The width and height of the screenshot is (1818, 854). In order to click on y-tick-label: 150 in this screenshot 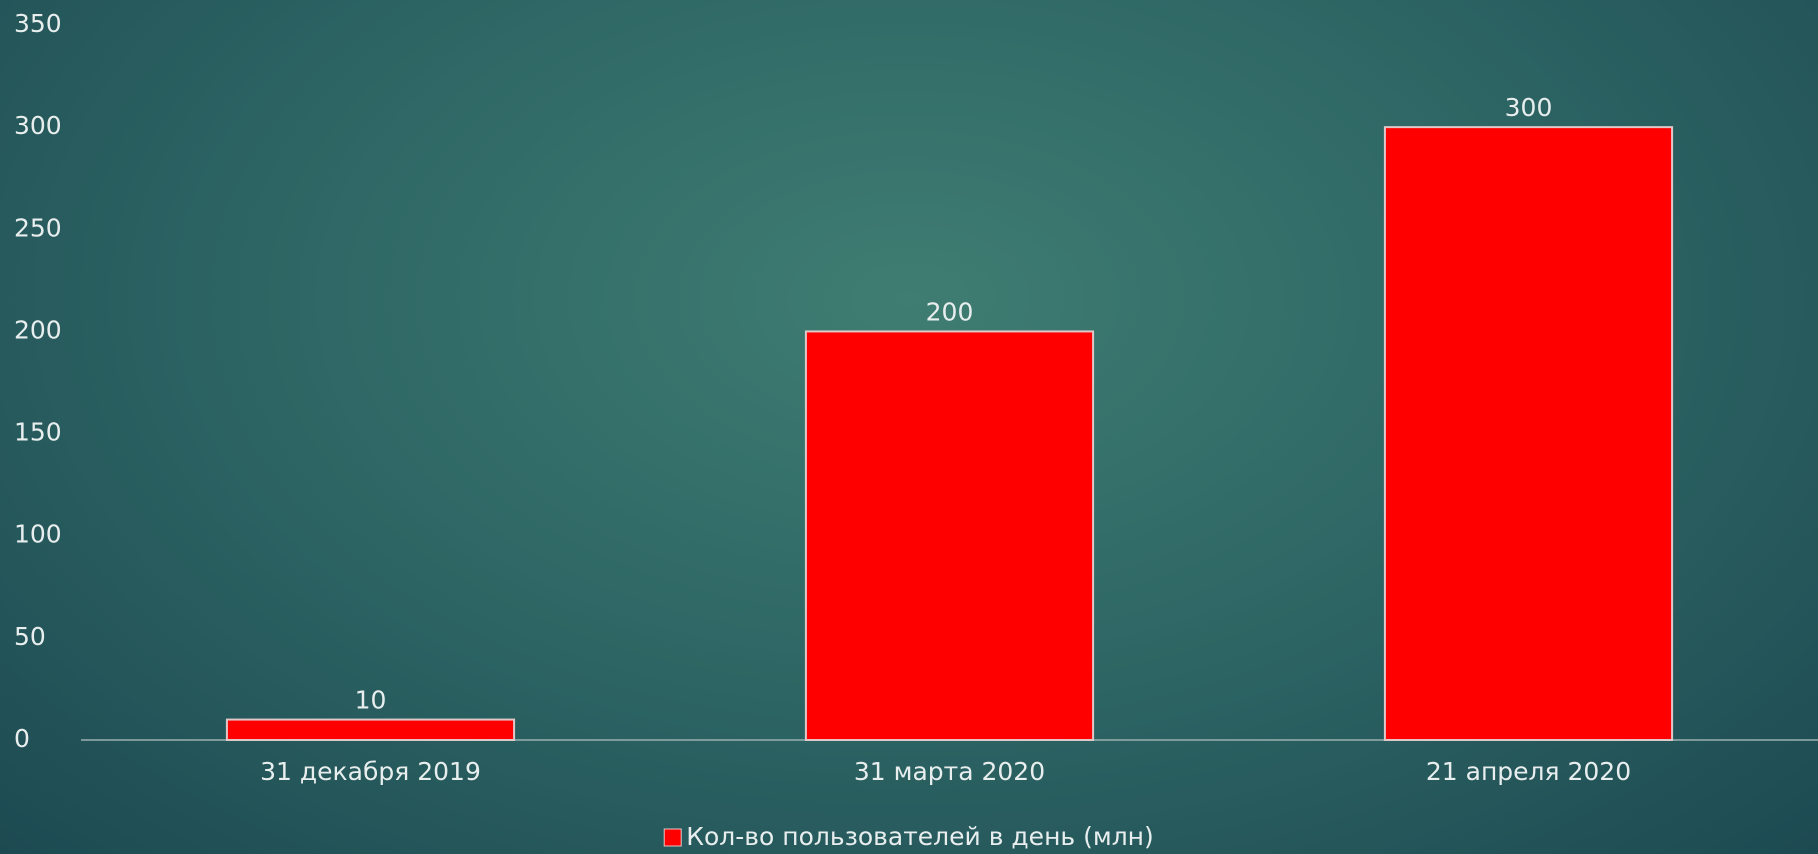, I will do `click(38, 432)`.